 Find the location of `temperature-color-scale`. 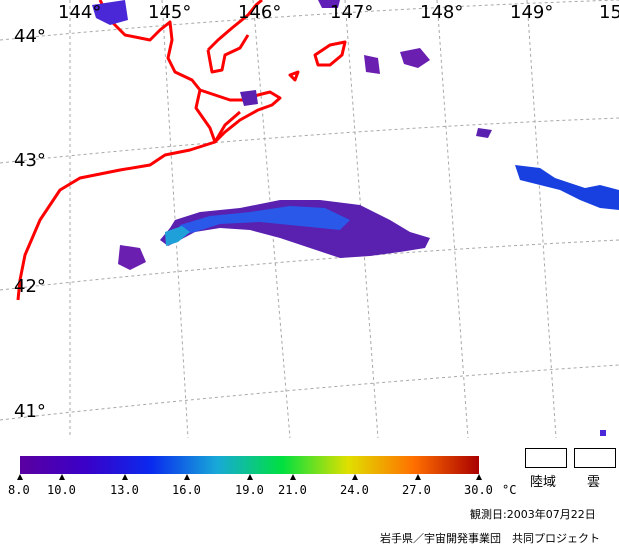

temperature-color-scale is located at coordinates (249, 465).